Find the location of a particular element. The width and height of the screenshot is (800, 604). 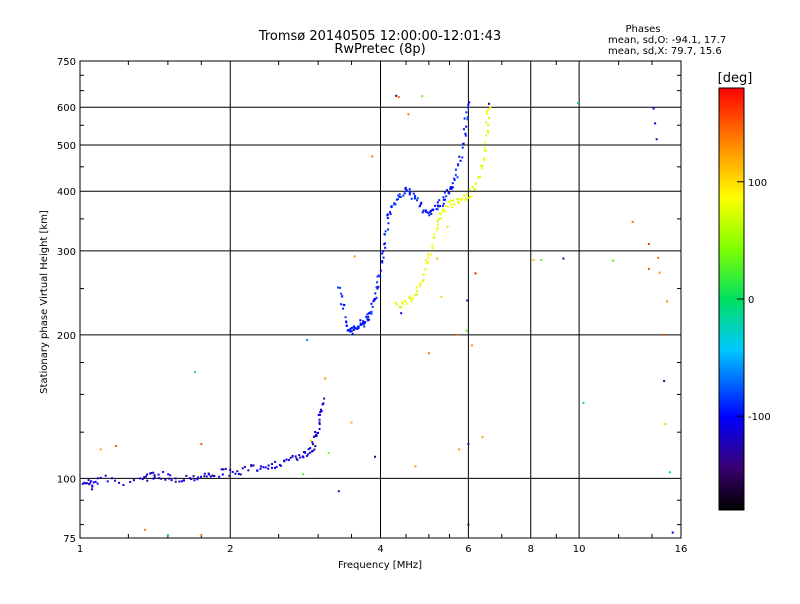

colorbar-ticks: 100 0 -100 is located at coordinates (754, 300).